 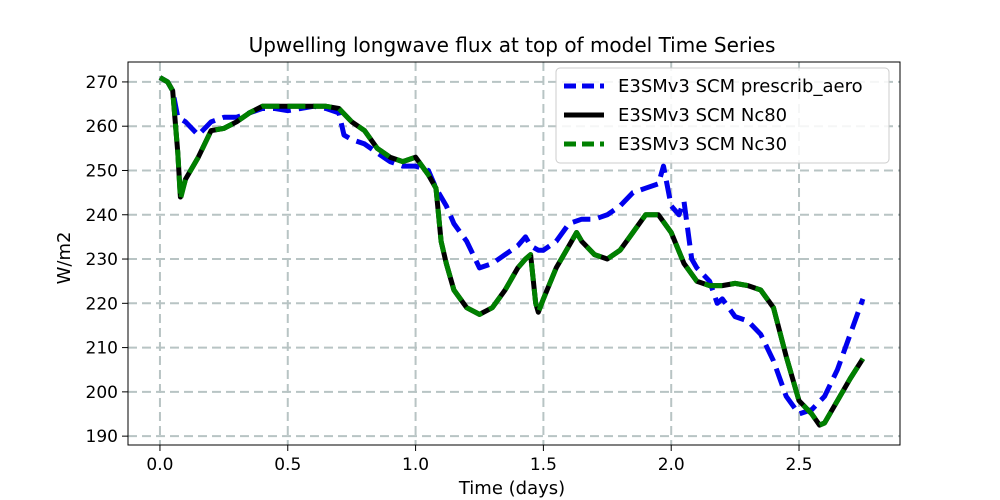 What do you see at coordinates (102, 171) in the screenshot?
I see `y-tick-label: 250` at bounding box center [102, 171].